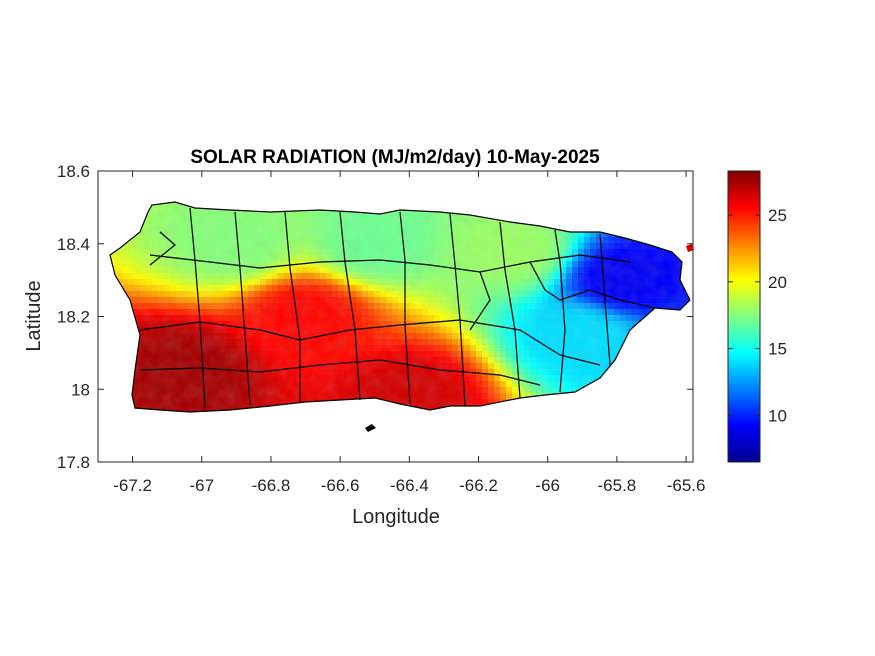  Describe the element at coordinates (34, 315) in the screenshot. I see `y-axis-label: Latitude` at that location.